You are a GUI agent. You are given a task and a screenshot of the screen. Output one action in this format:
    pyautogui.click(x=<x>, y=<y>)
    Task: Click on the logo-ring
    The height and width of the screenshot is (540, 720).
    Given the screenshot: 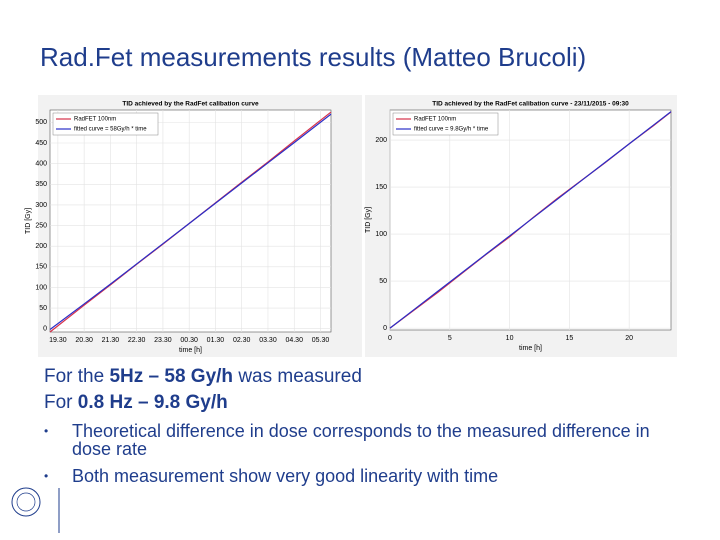 What is the action you would take?
    pyautogui.click(x=26, y=502)
    